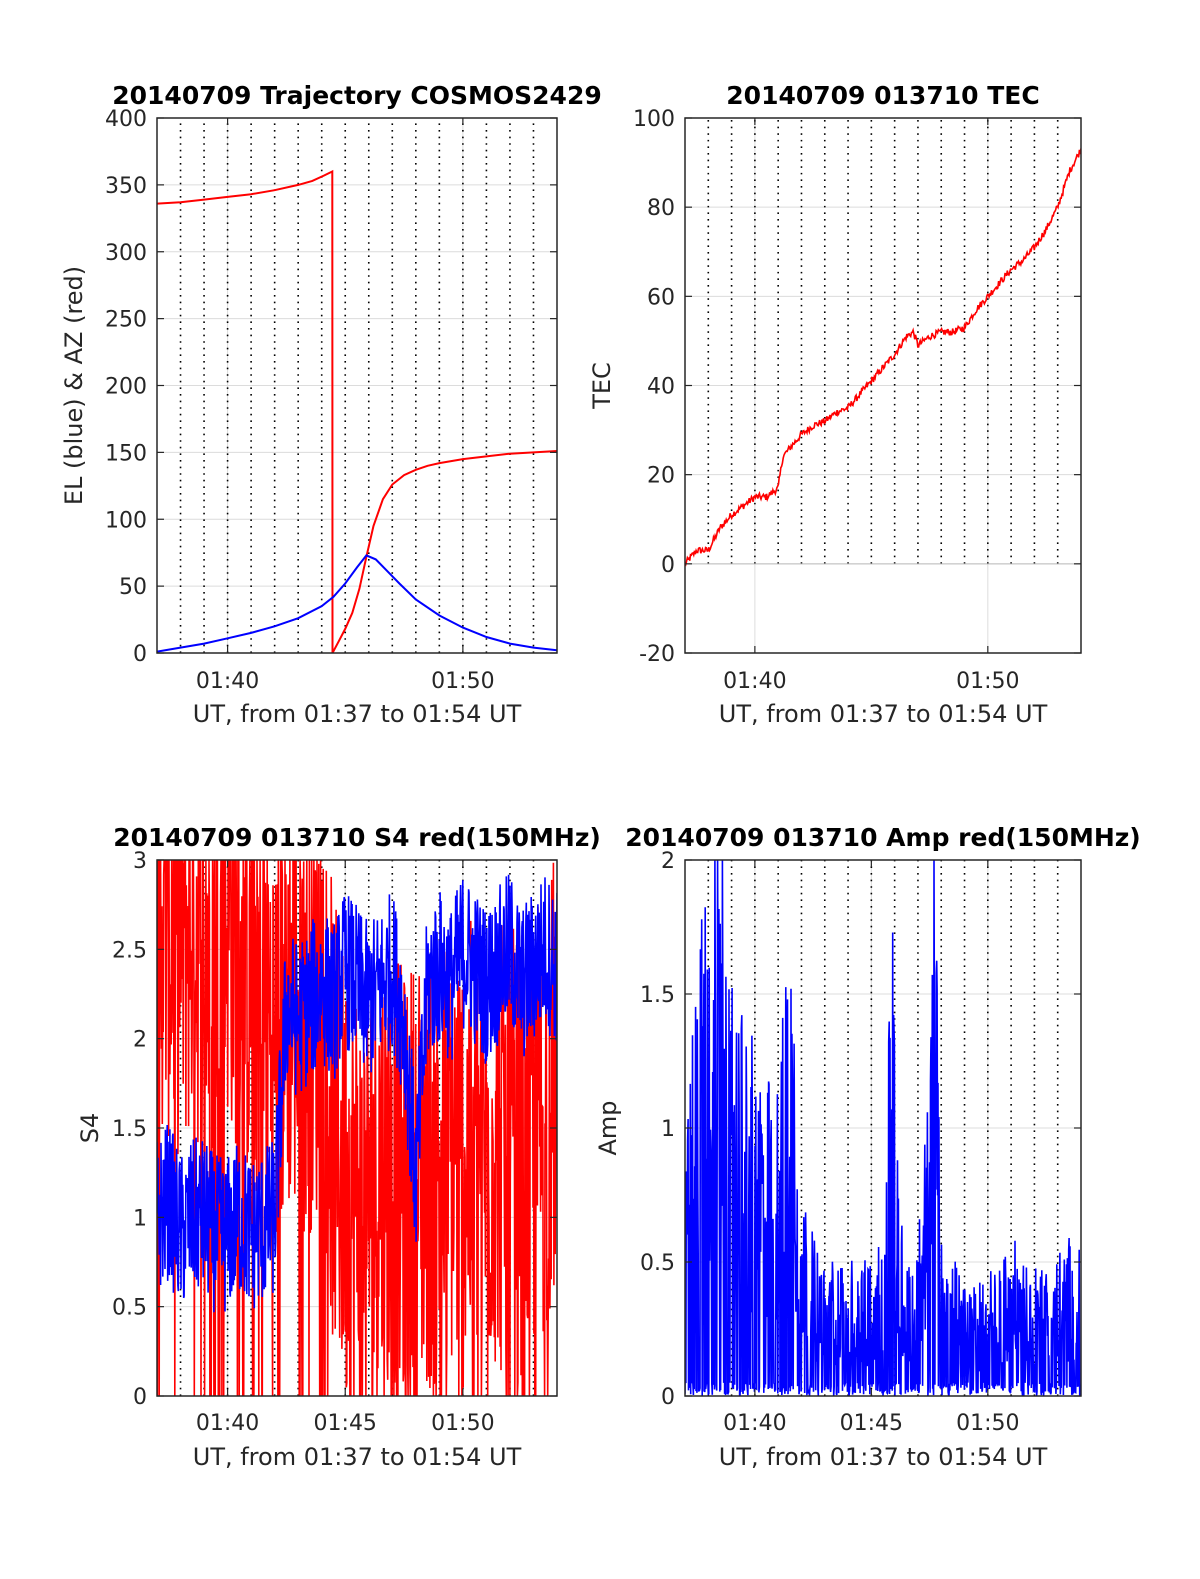  What do you see at coordinates (90, 1128) in the screenshot?
I see `y-axis-label: S4` at bounding box center [90, 1128].